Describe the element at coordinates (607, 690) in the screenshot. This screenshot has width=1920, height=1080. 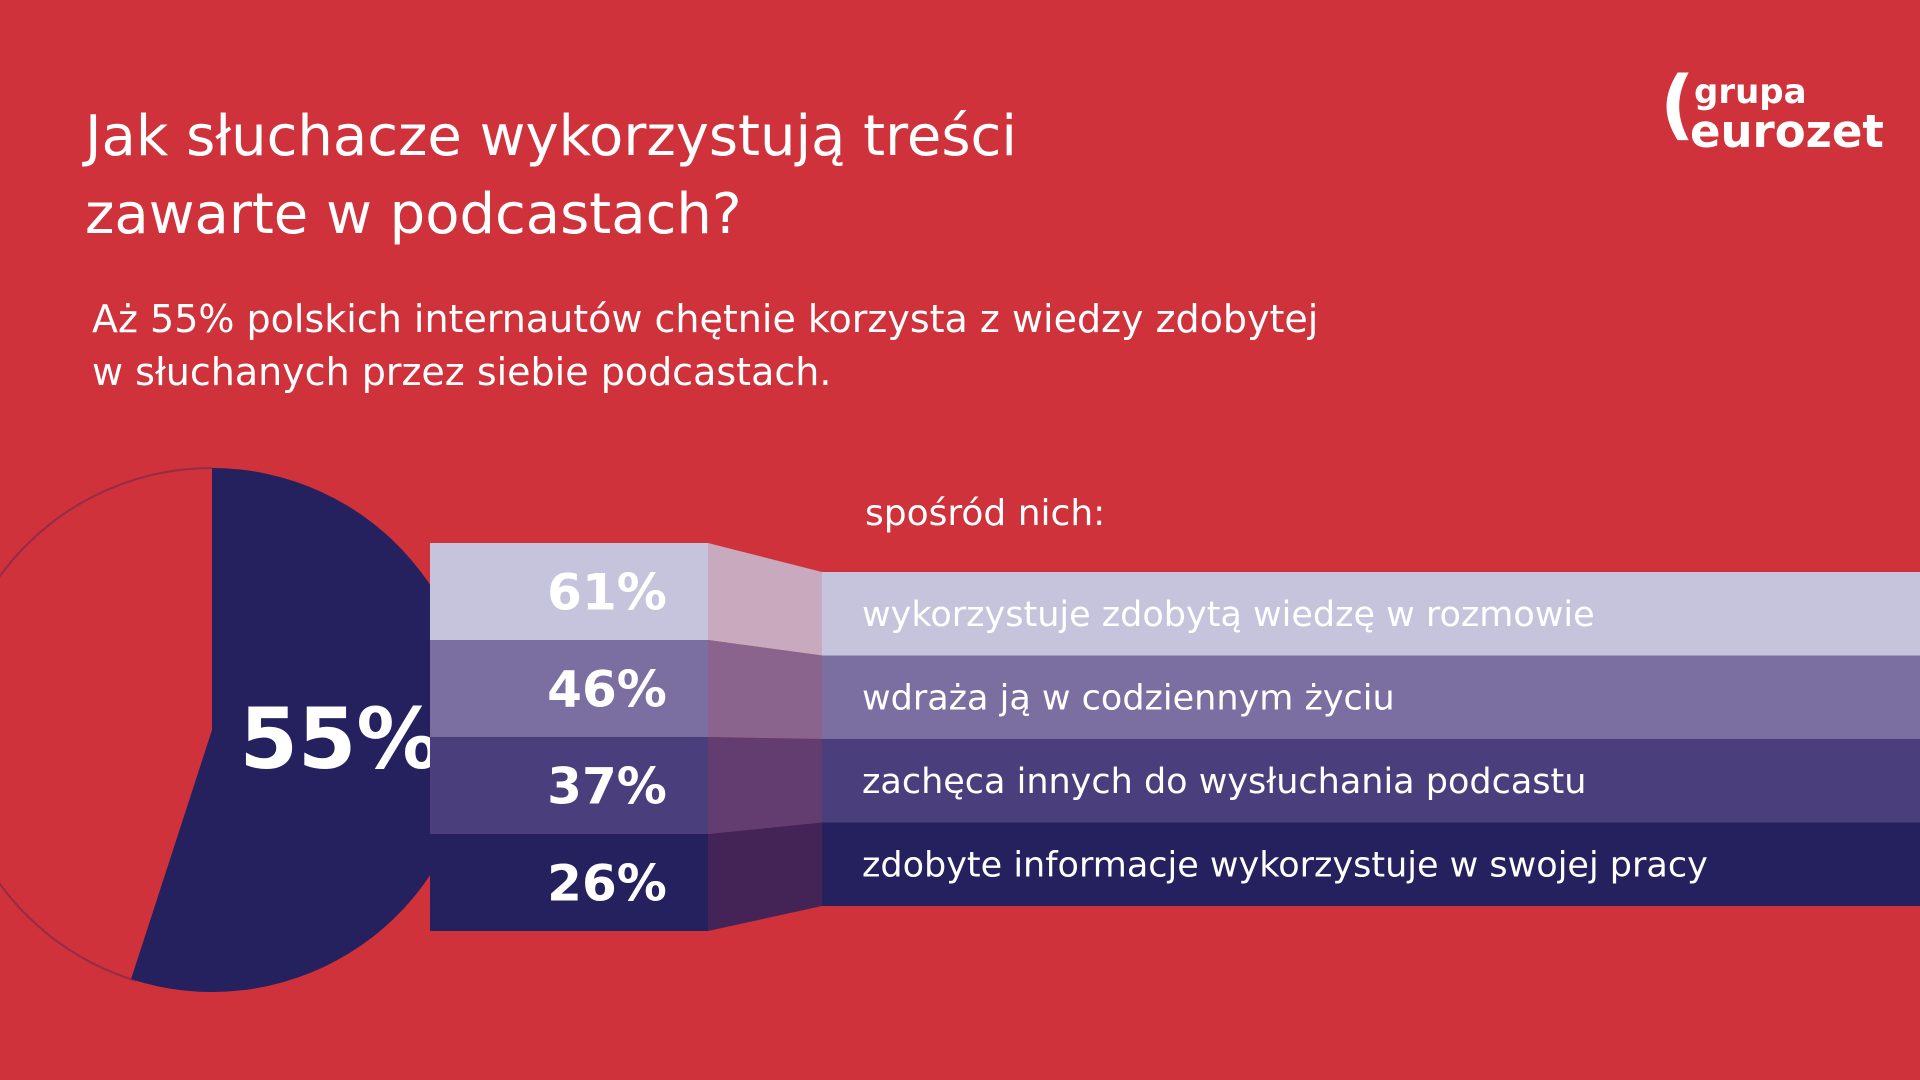
I see `bar-data-label: 46%` at that location.